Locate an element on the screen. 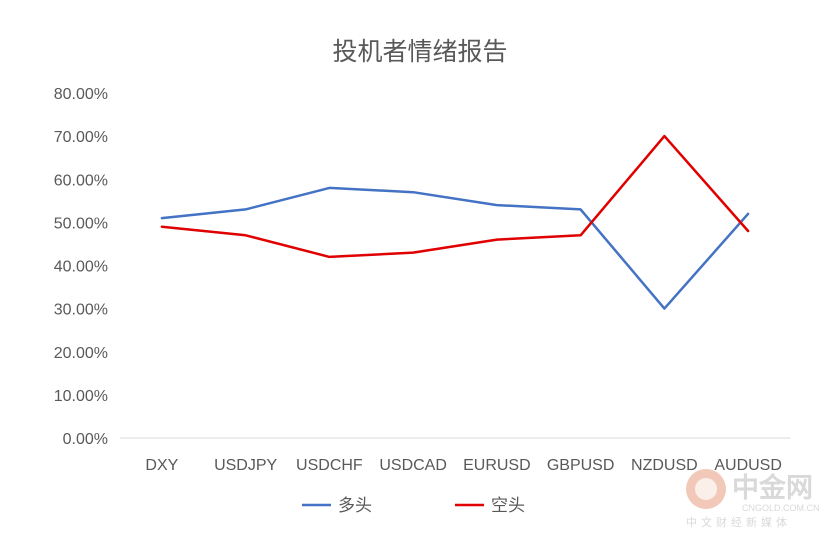  x-tick-label: USDCAD is located at coordinates (413, 465).